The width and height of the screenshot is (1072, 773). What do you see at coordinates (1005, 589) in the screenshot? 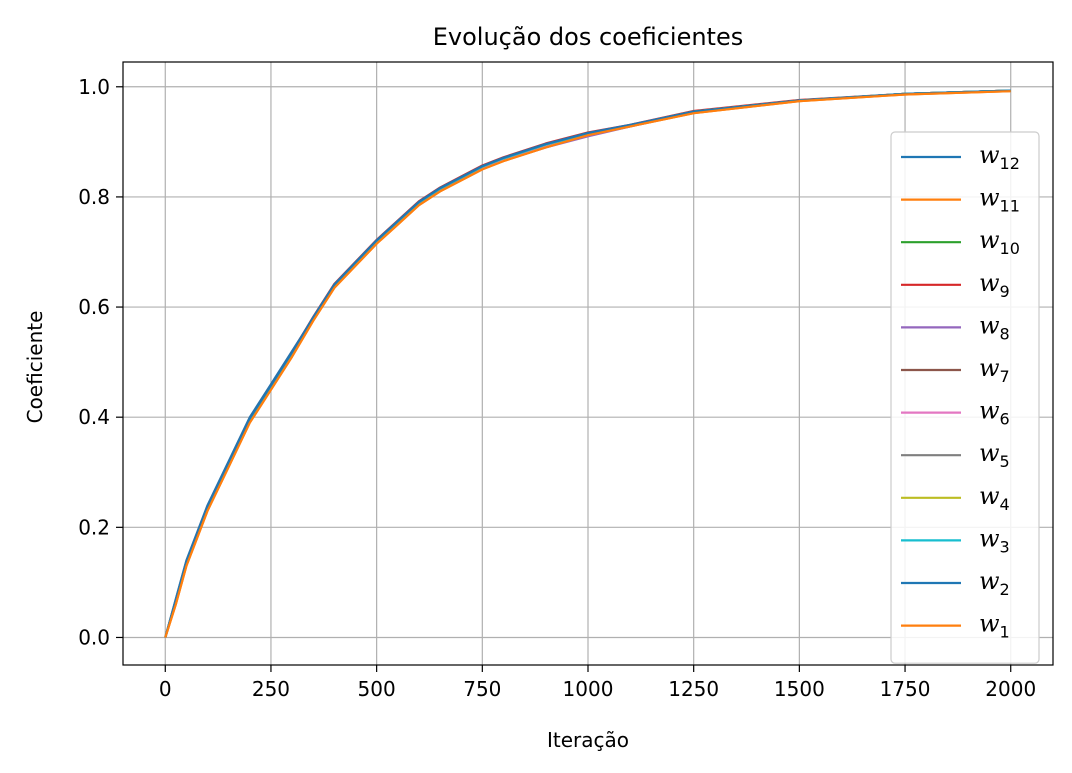
I see `legend-label-subscript: 2` at bounding box center [1005, 589].